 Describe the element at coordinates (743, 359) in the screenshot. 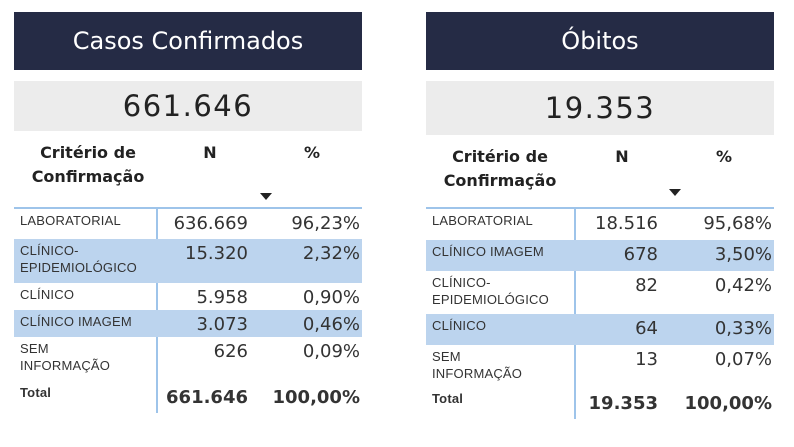

I see `percent-cell: 0,07%` at that location.